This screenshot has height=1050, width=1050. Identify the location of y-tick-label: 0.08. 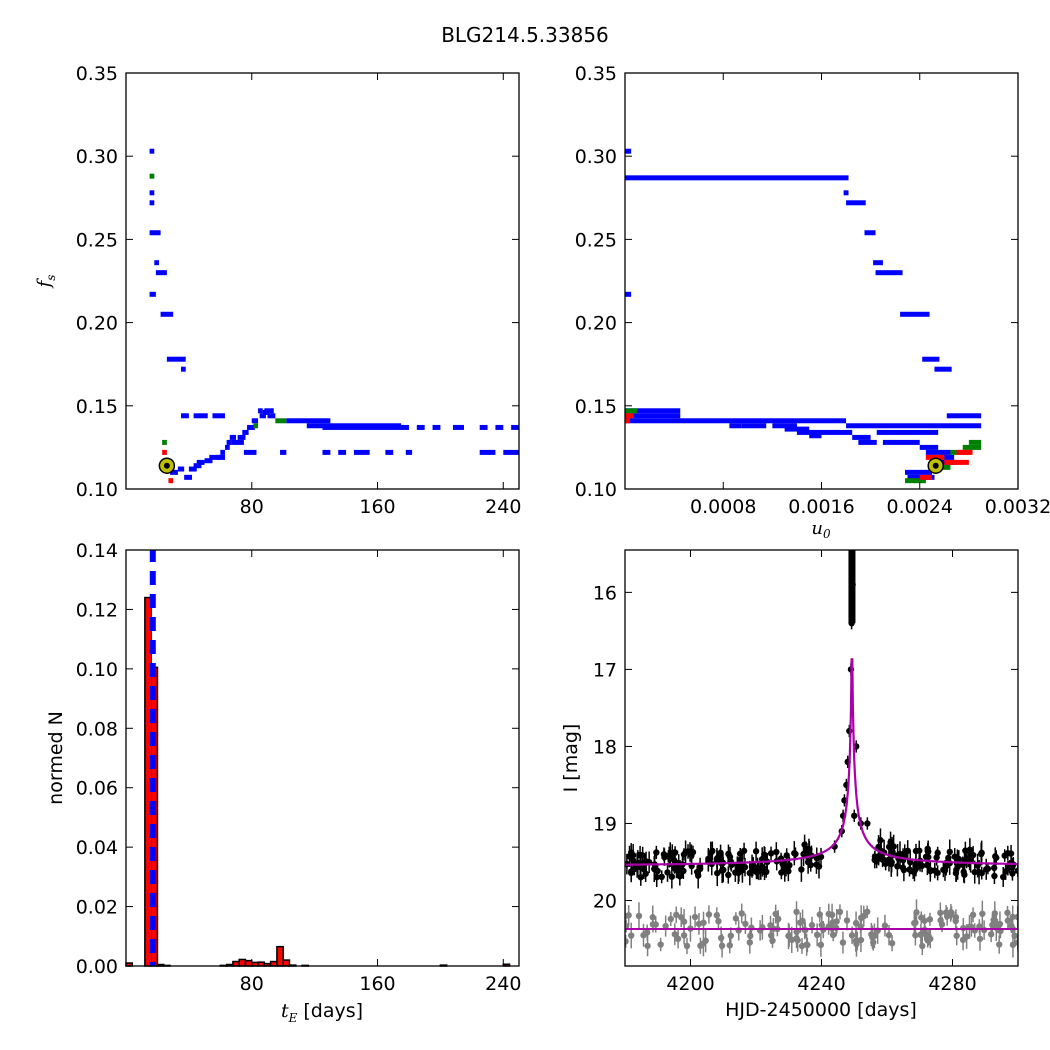
(97, 729).